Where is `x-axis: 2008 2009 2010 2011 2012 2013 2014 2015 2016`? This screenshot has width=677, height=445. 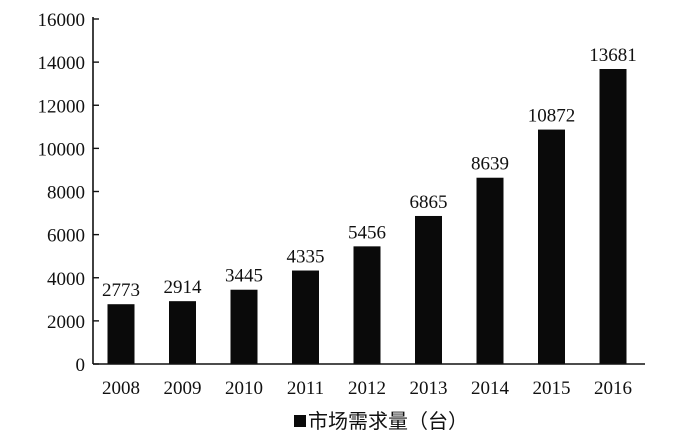 x-axis: 2008 2009 2010 2011 2012 2013 2014 2015 2016 is located at coordinates (369, 381).